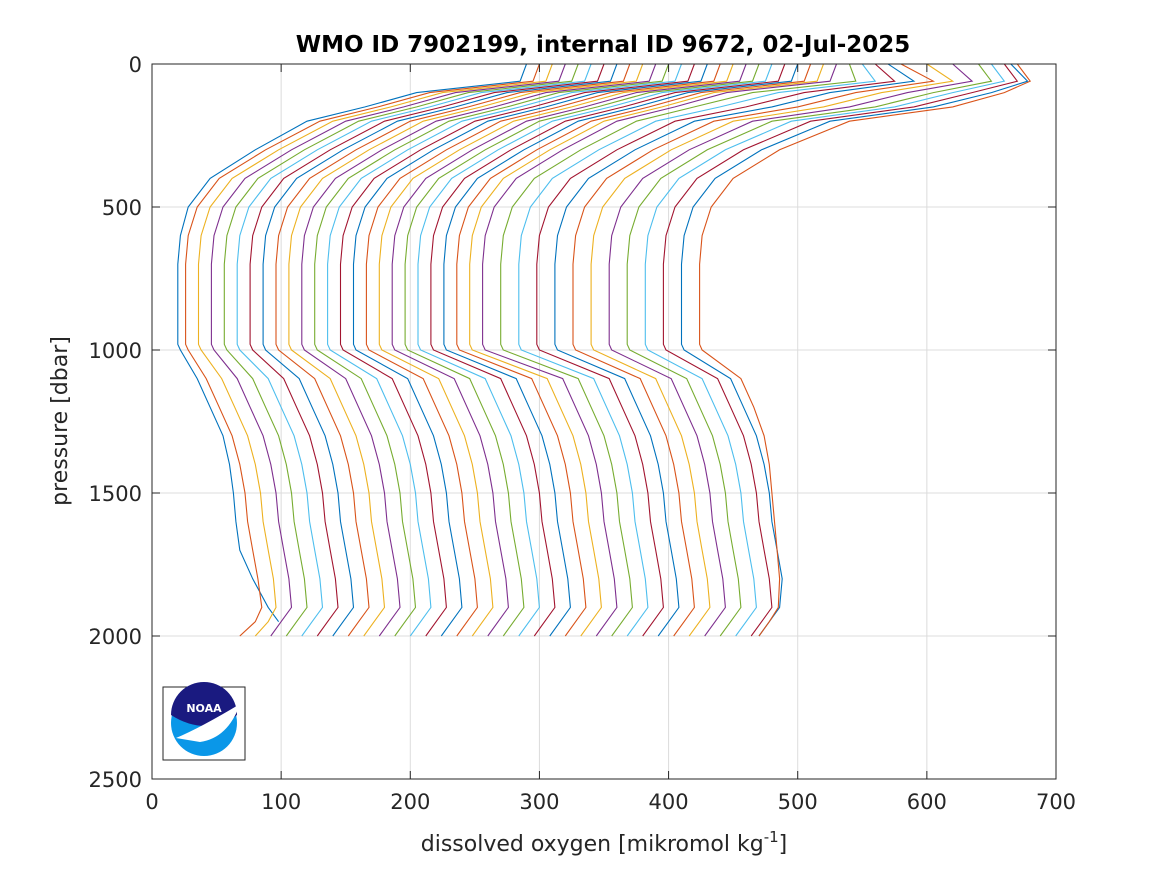 The width and height of the screenshot is (1167, 875). Describe the element at coordinates (151, 802) in the screenshot. I see `x-tick-label: 0` at that location.